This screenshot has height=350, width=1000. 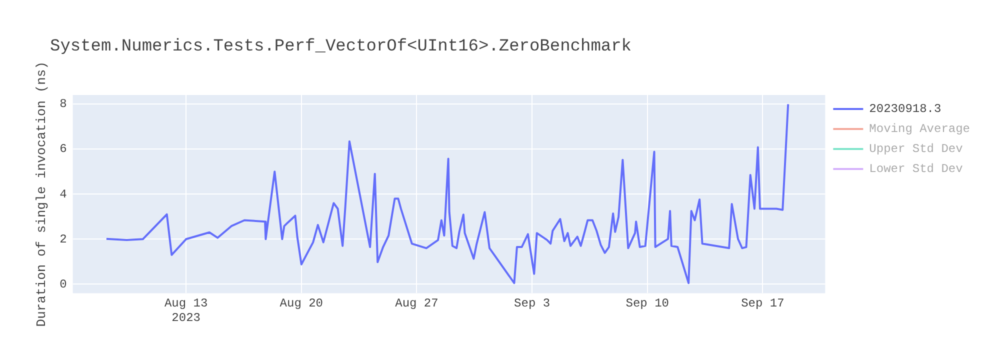 I want to click on chart-title: System.Numerics.Tests.Perf_VectorOf<UInt16>.ZeroBenchmark, so click(x=341, y=47).